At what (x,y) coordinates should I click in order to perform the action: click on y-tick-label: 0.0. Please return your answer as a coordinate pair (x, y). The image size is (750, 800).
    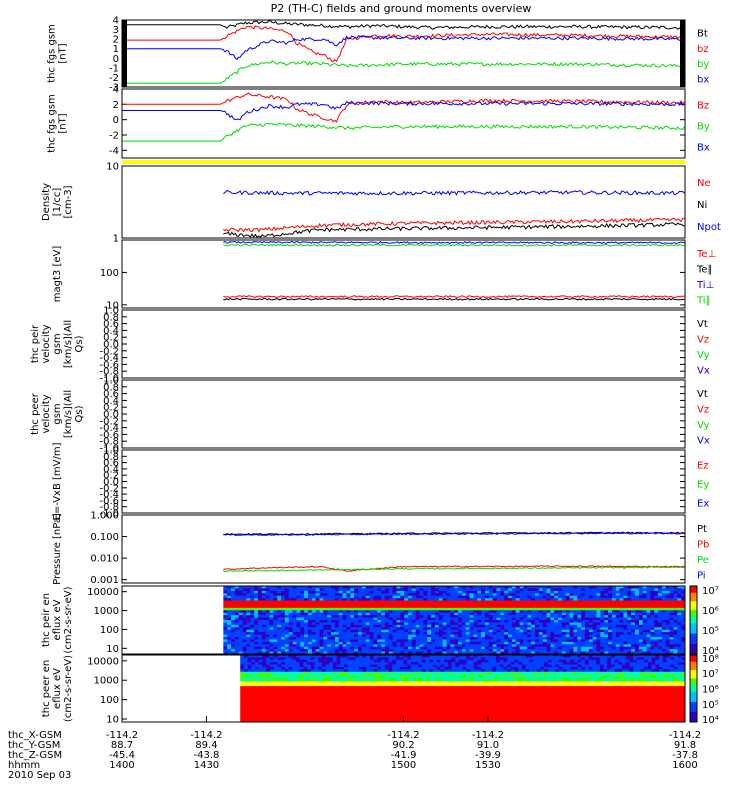
    Looking at the image, I should click on (111, 345).